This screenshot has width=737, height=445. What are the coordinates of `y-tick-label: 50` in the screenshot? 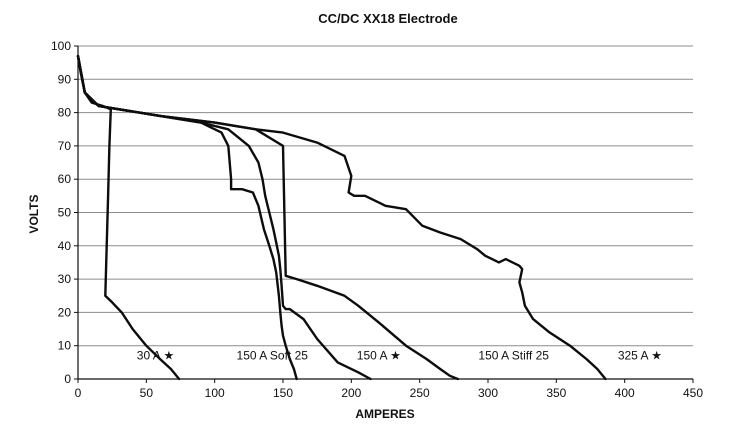 It's located at (65, 213).